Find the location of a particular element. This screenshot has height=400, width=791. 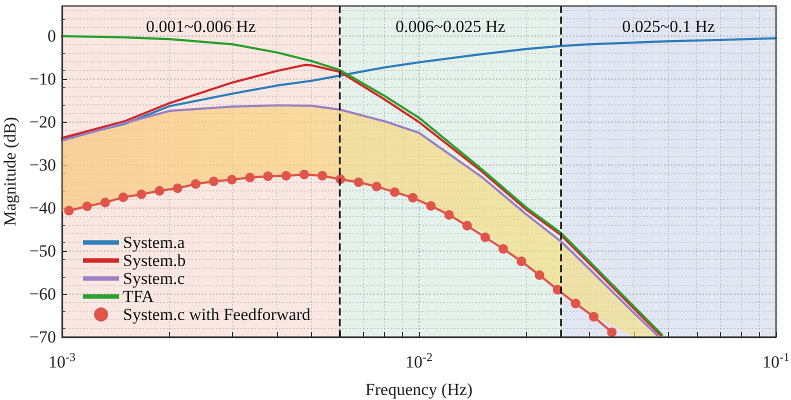

legend-label: TFA is located at coordinates (139, 296).